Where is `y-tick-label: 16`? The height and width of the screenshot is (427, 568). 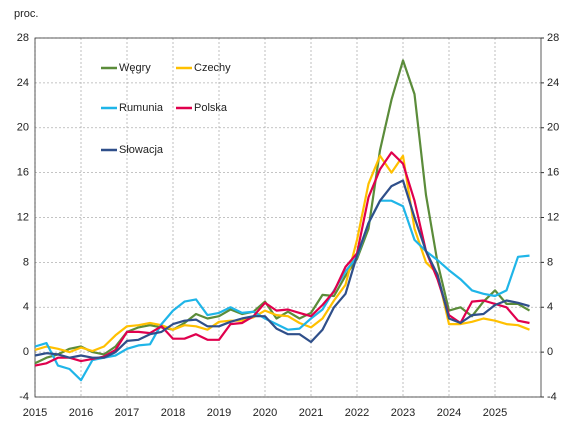
y-tick-label: 16 is located at coordinates (23, 173).